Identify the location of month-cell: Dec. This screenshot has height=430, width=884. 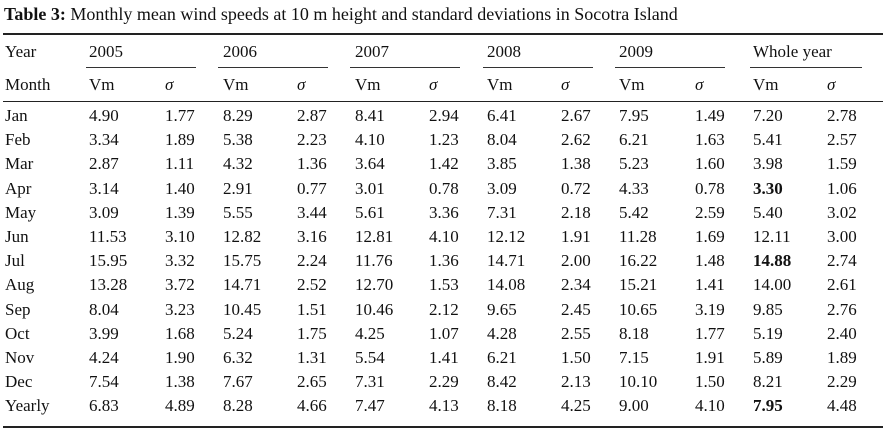
(19, 382).